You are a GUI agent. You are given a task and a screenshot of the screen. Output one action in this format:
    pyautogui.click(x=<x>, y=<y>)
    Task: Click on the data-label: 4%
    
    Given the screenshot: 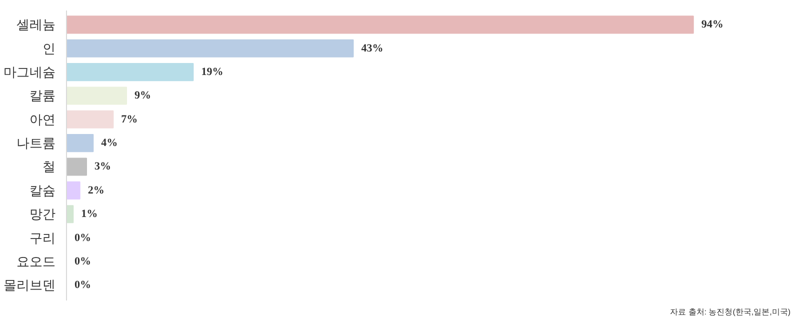 What is the action you would take?
    pyautogui.click(x=109, y=143)
    